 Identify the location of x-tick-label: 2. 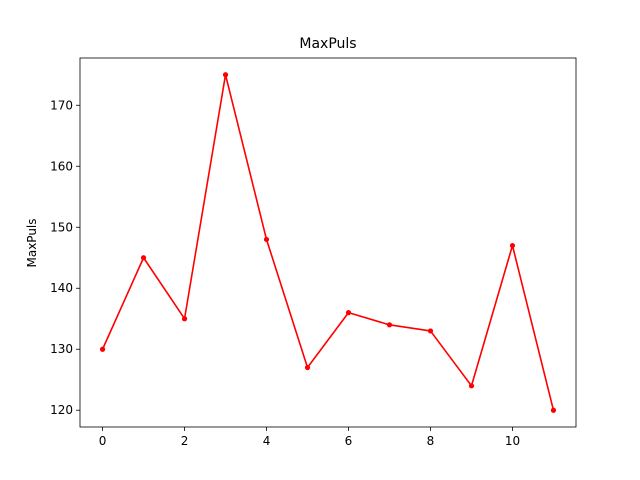
(185, 441).